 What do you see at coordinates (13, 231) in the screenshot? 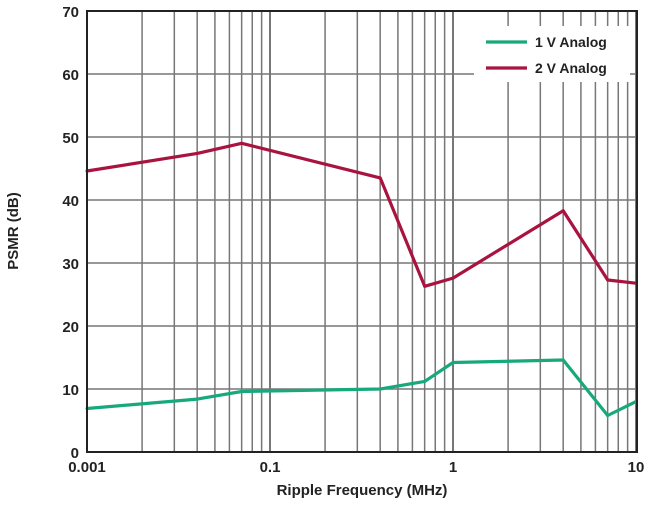
I see `y-axis-label: PSMR (dB)` at bounding box center [13, 231].